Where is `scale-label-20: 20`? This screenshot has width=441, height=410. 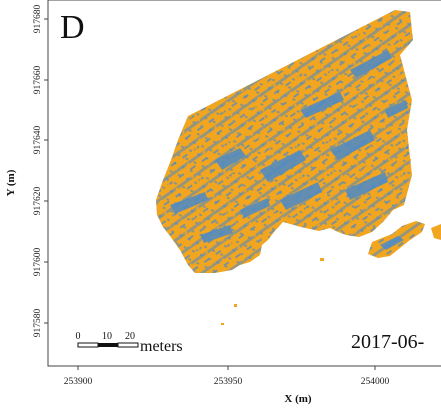
scale-label-20: 20 is located at coordinates (130, 336).